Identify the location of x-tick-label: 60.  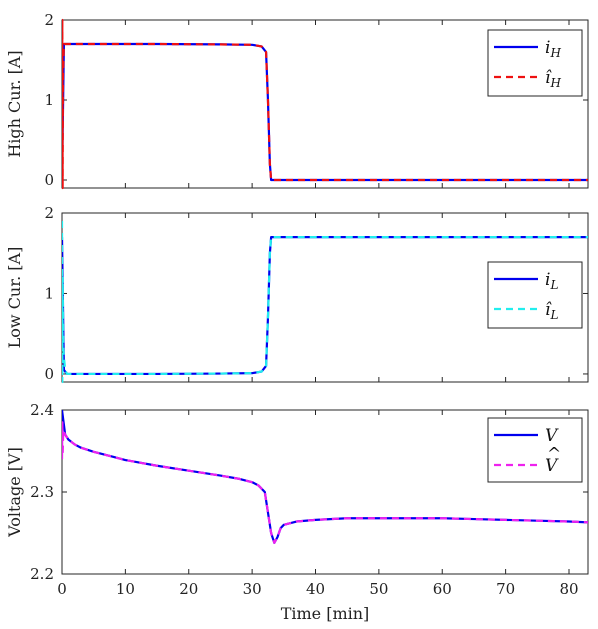
(442, 589).